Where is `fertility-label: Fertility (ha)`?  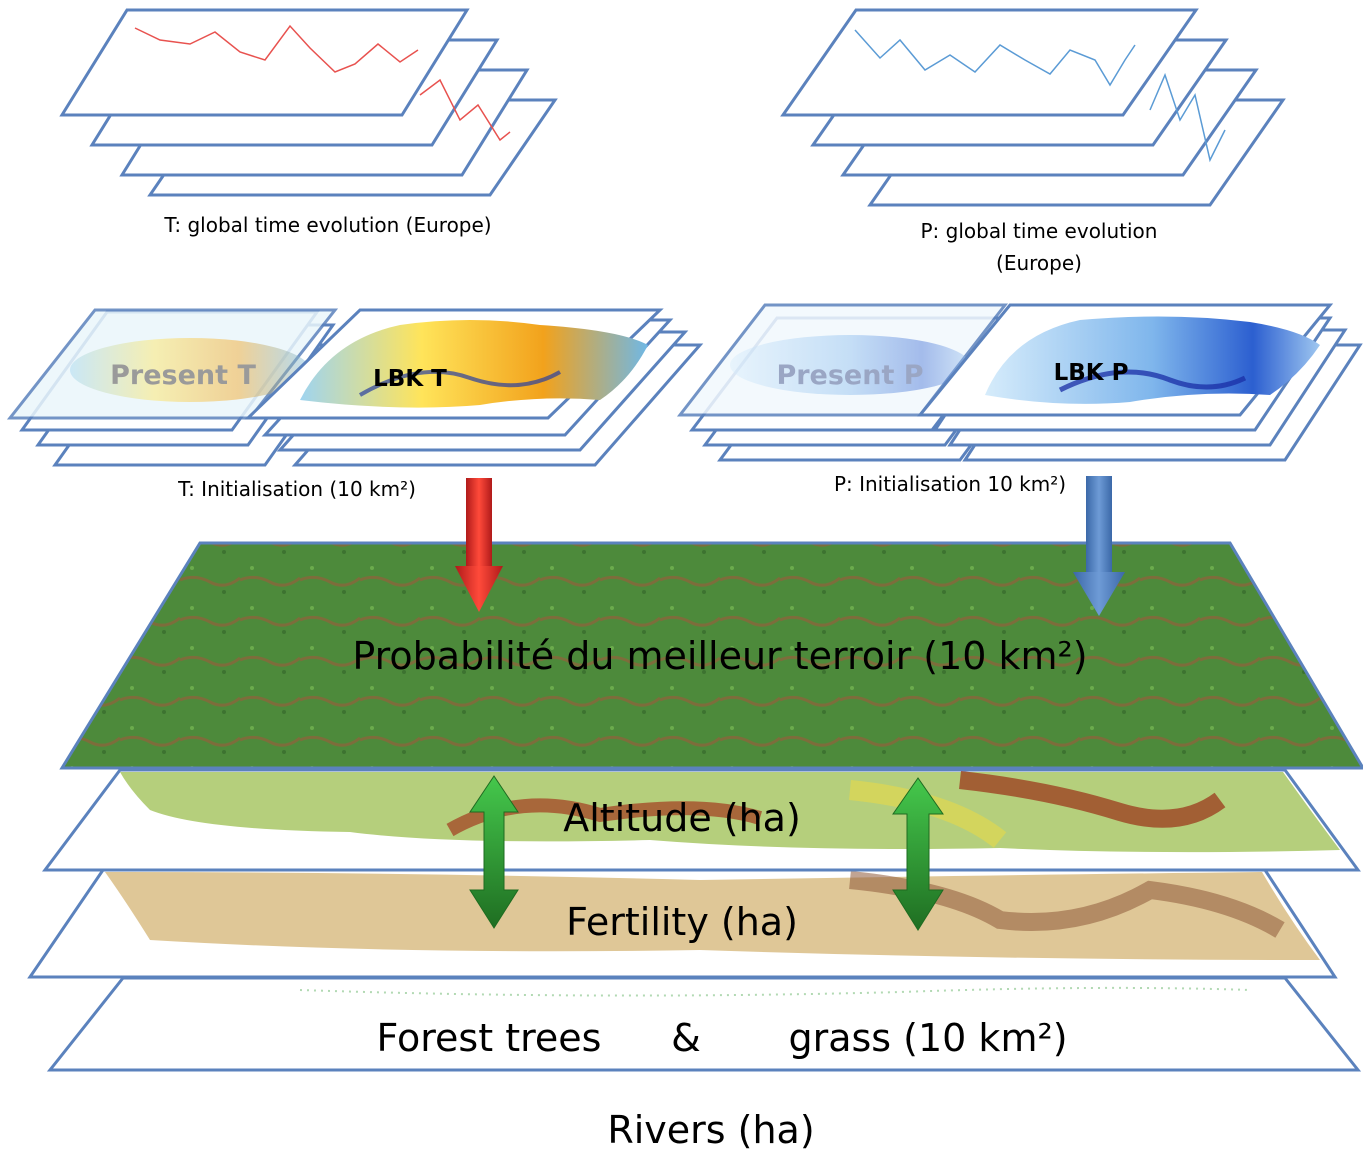 fertility-label: Fertility (ha) is located at coordinates (682, 922).